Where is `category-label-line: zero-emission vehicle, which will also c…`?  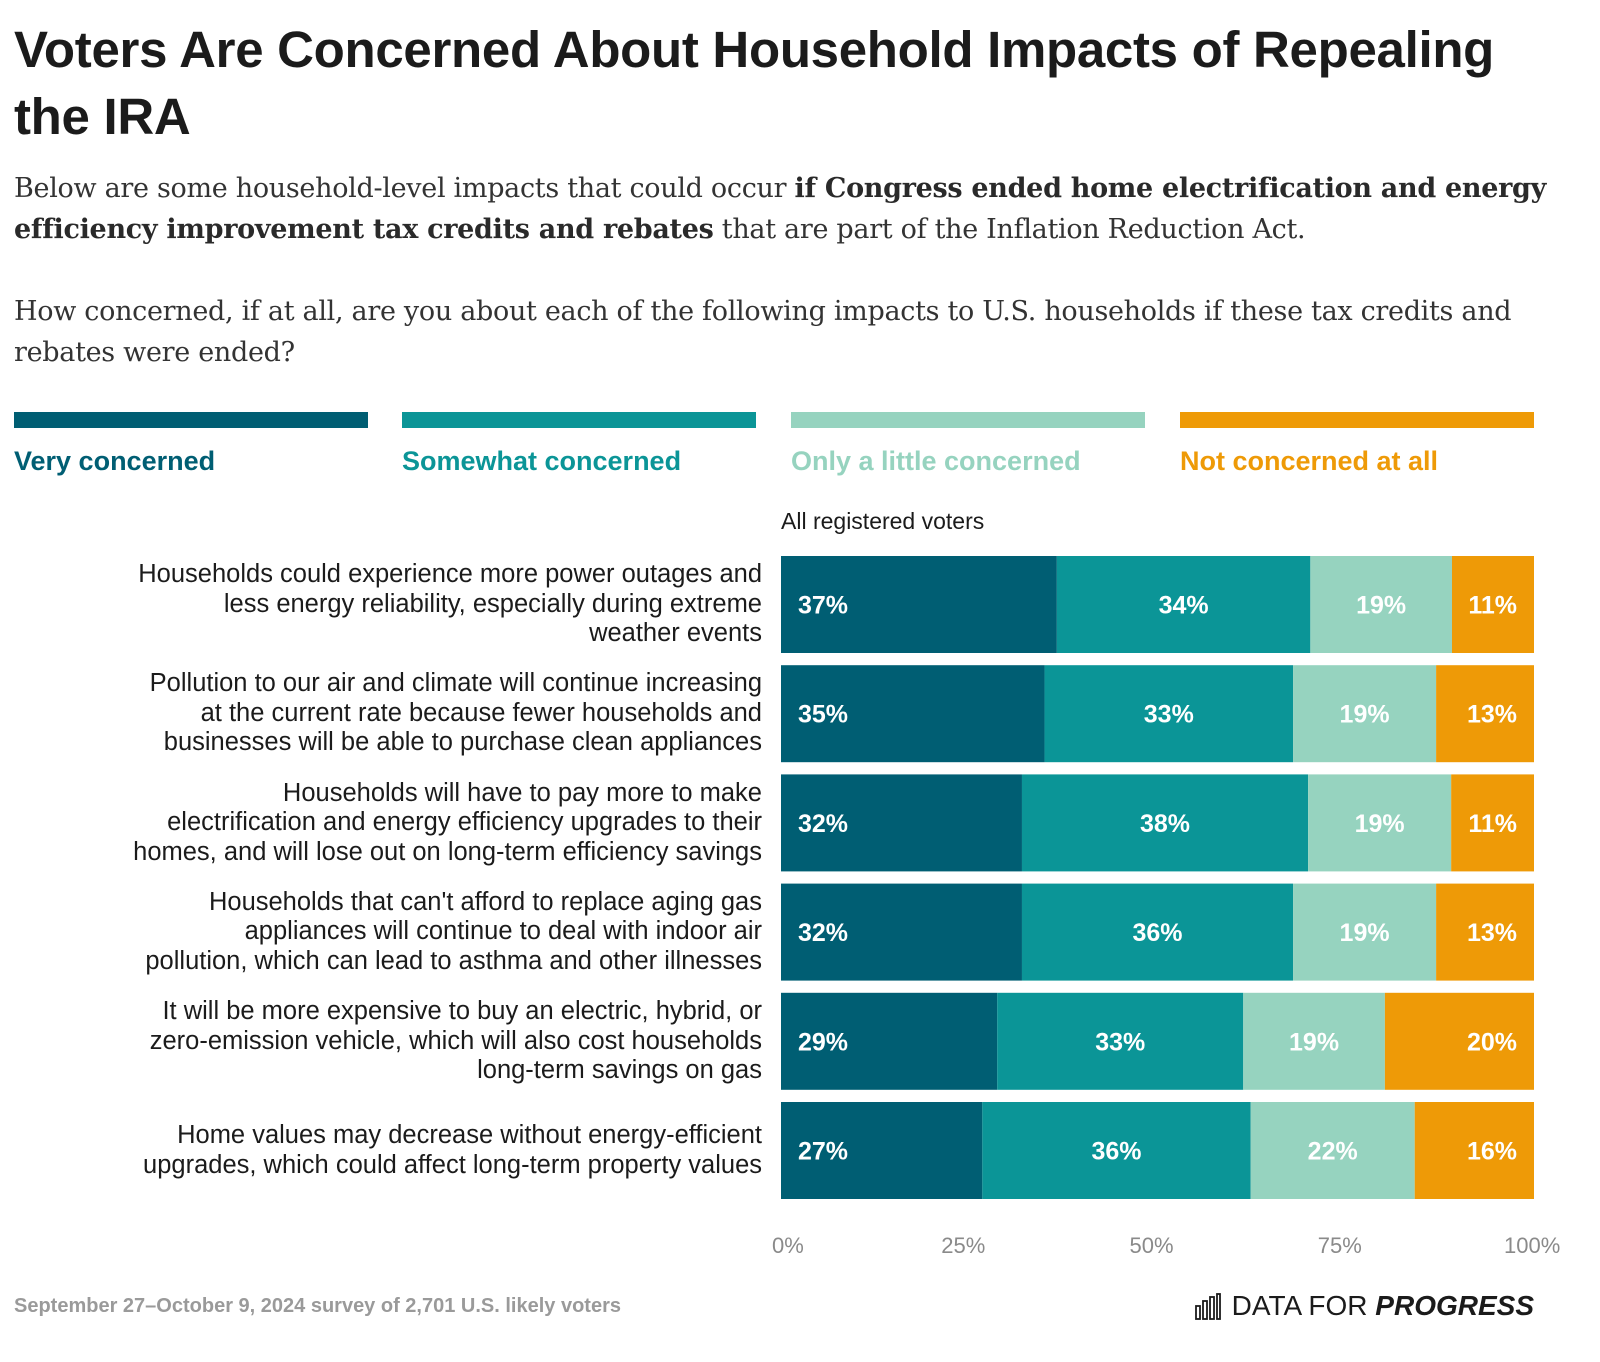 category-label-line: zero-emission vehicle, which will also c… is located at coordinates (455, 1040).